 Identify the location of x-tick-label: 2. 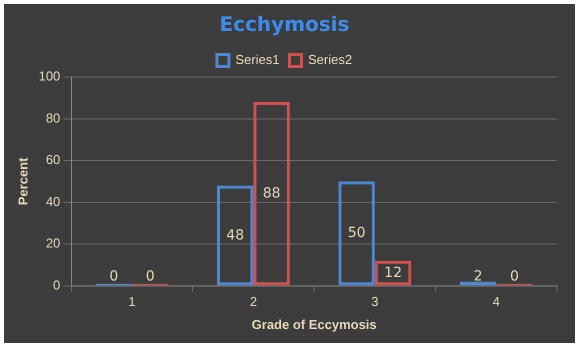
(254, 302).